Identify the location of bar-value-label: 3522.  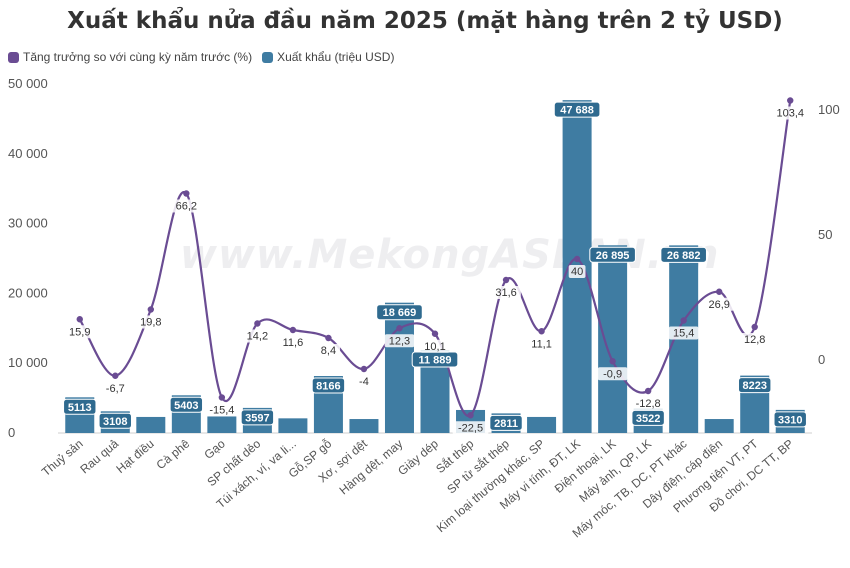
(648, 419).